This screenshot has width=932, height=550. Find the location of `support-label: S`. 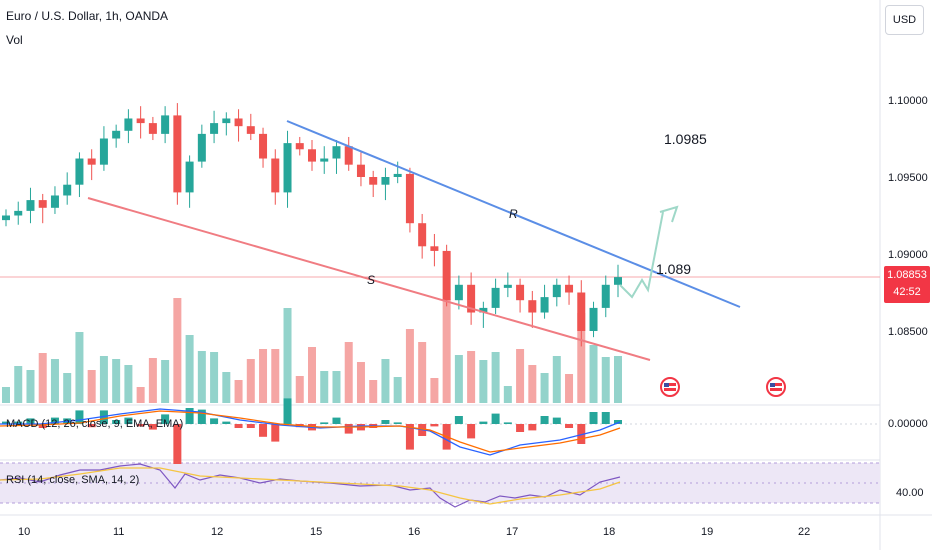

support-label: S is located at coordinates (371, 280).